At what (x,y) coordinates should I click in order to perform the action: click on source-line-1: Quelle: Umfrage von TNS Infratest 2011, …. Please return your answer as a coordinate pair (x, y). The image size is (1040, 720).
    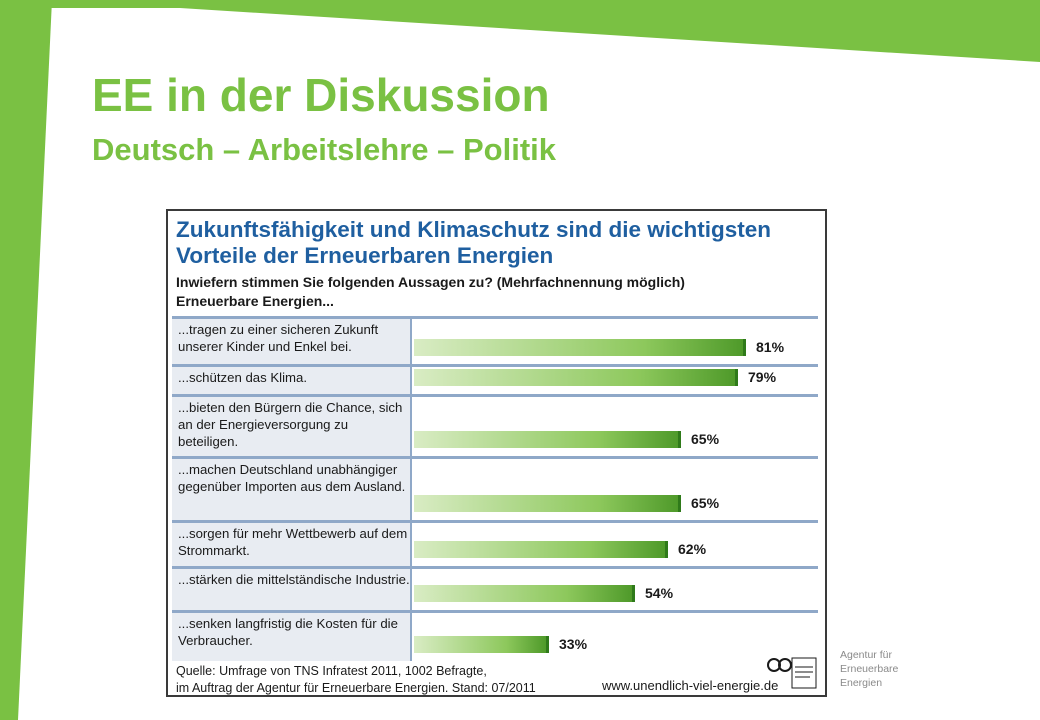
    Looking at the image, I should click on (331, 671).